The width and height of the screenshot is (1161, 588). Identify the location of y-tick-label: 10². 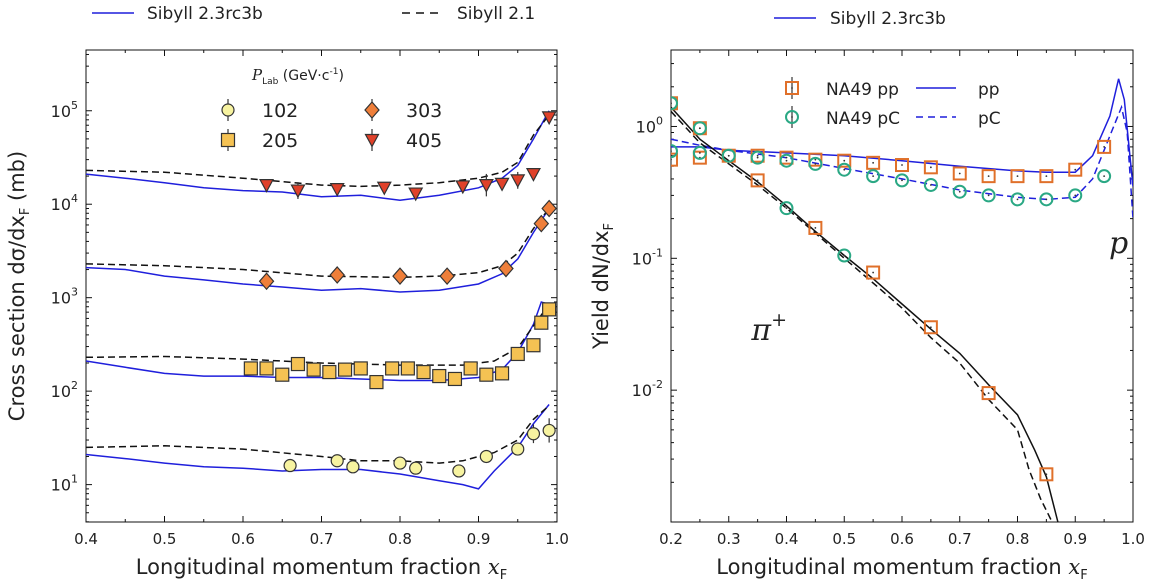
(64, 390).